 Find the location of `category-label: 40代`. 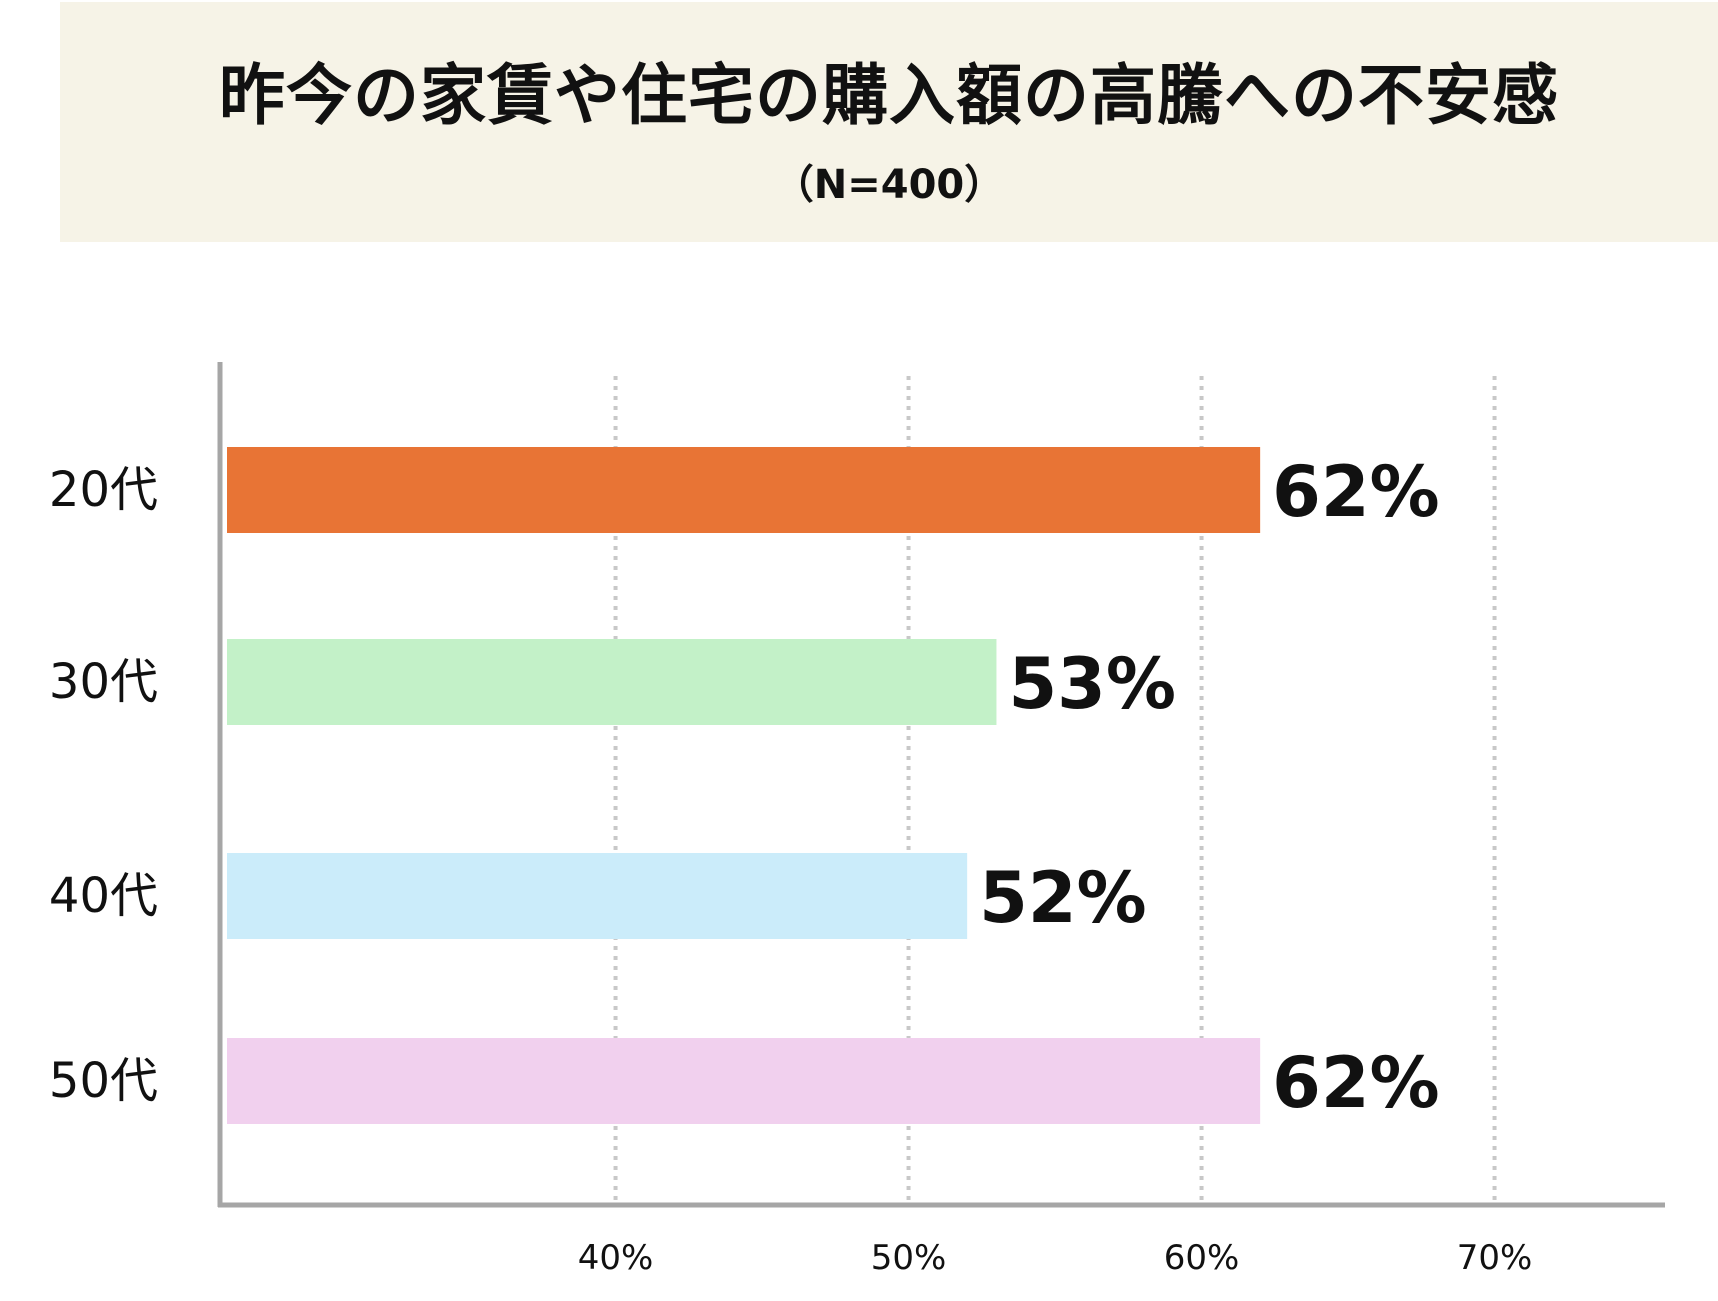

category-label: 40代 is located at coordinates (103, 896).